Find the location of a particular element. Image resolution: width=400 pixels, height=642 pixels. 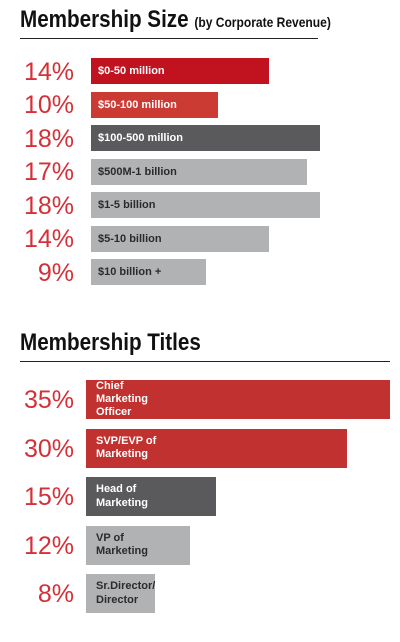

title-bar: SVP/EVP of Marketing is located at coordinates (216, 448).